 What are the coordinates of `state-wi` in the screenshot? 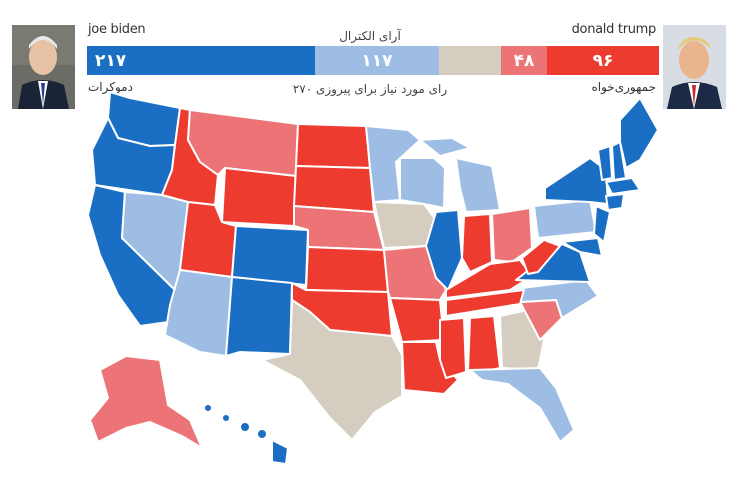 It's located at (422, 183).